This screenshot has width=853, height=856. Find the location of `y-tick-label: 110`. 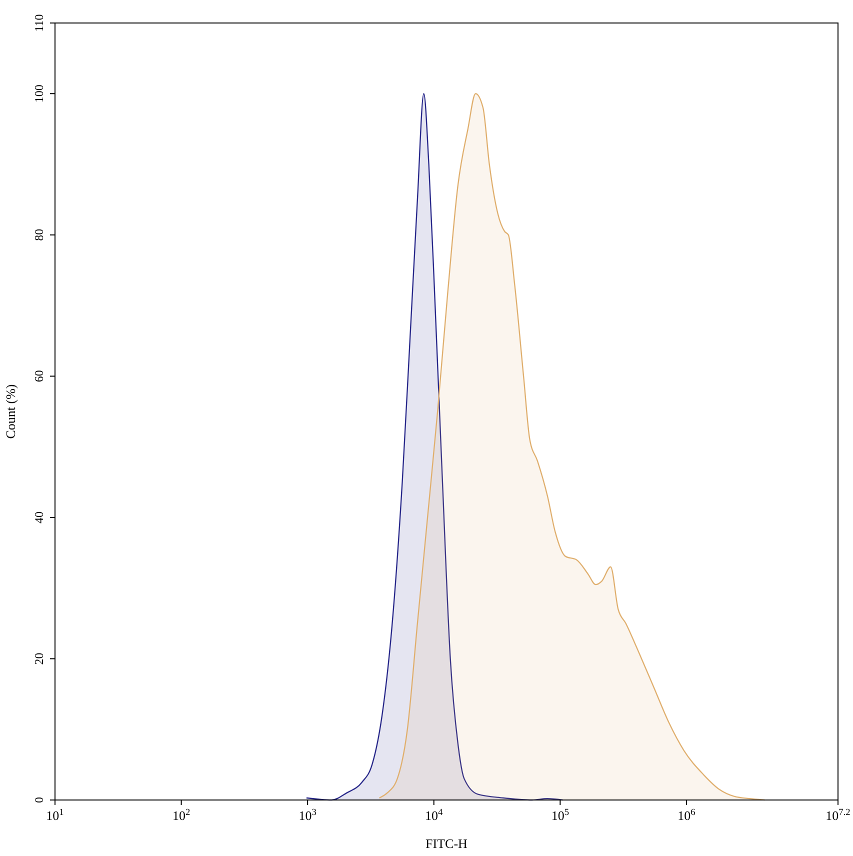

y-tick-label: 110 is located at coordinates (39, 23).